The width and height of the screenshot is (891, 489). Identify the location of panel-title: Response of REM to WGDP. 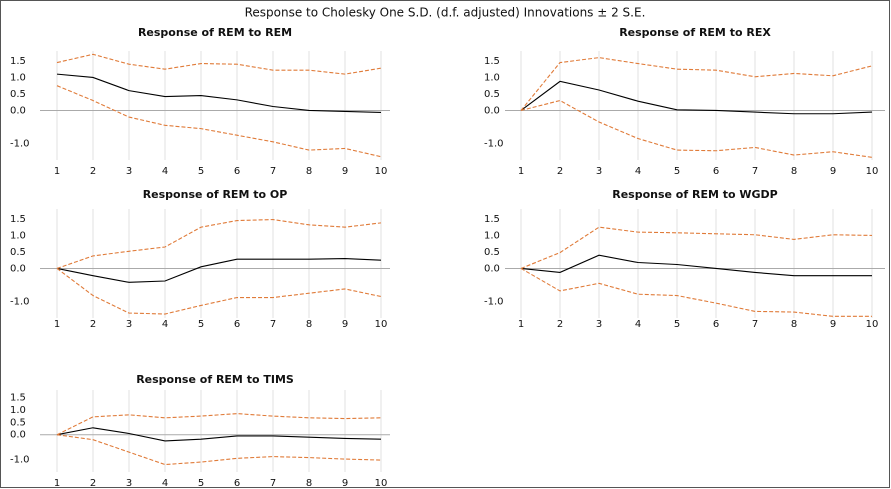
(695, 194).